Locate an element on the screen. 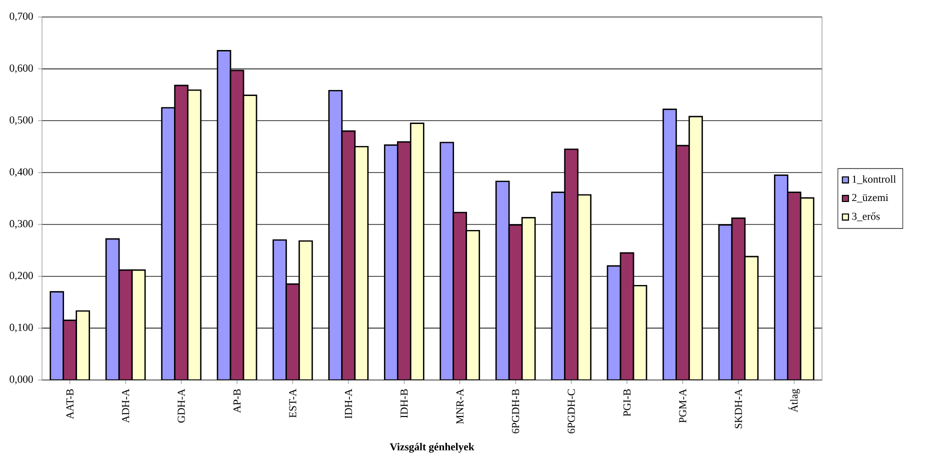 The image size is (934, 466). x-tick-label: PGM-A is located at coordinates (682, 405).